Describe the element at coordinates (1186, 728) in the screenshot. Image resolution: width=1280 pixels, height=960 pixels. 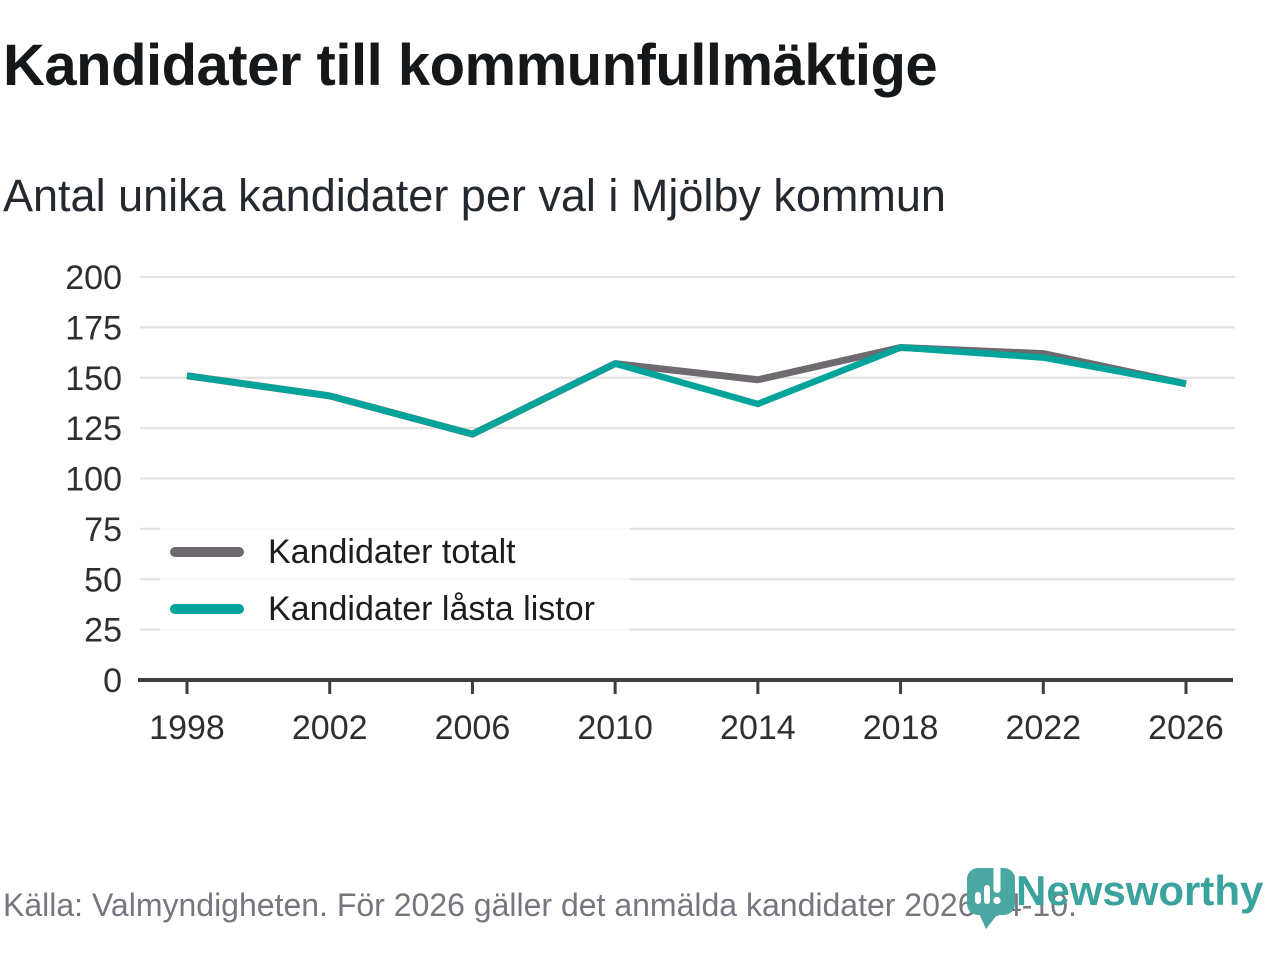
I see `x-axis-label: 2026` at that location.